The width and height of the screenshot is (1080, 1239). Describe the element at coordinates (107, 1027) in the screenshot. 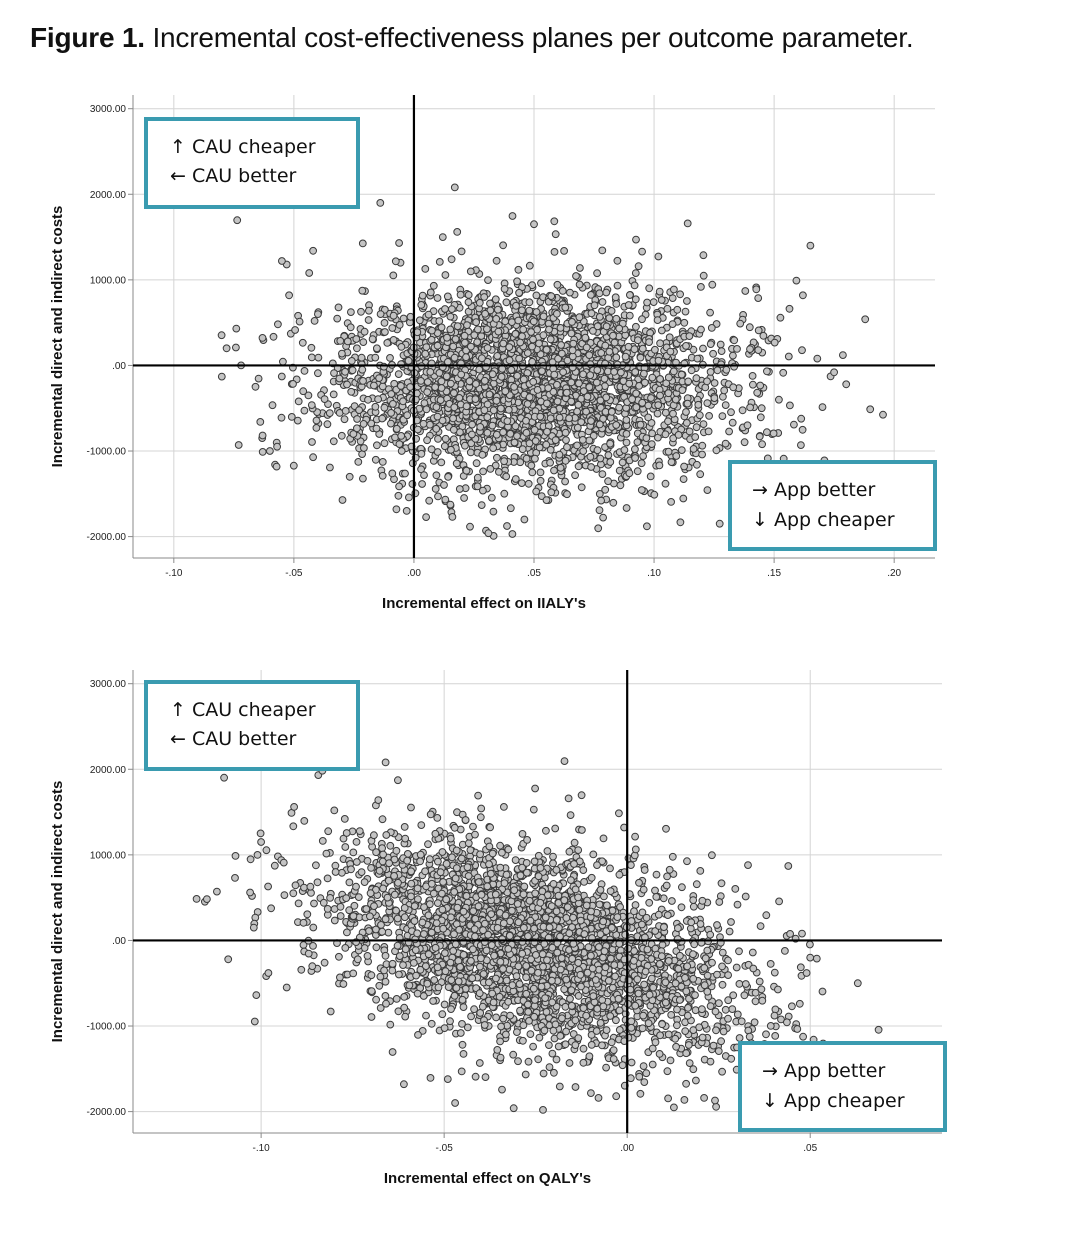

I see `y-tick-label: -1000.00` at that location.